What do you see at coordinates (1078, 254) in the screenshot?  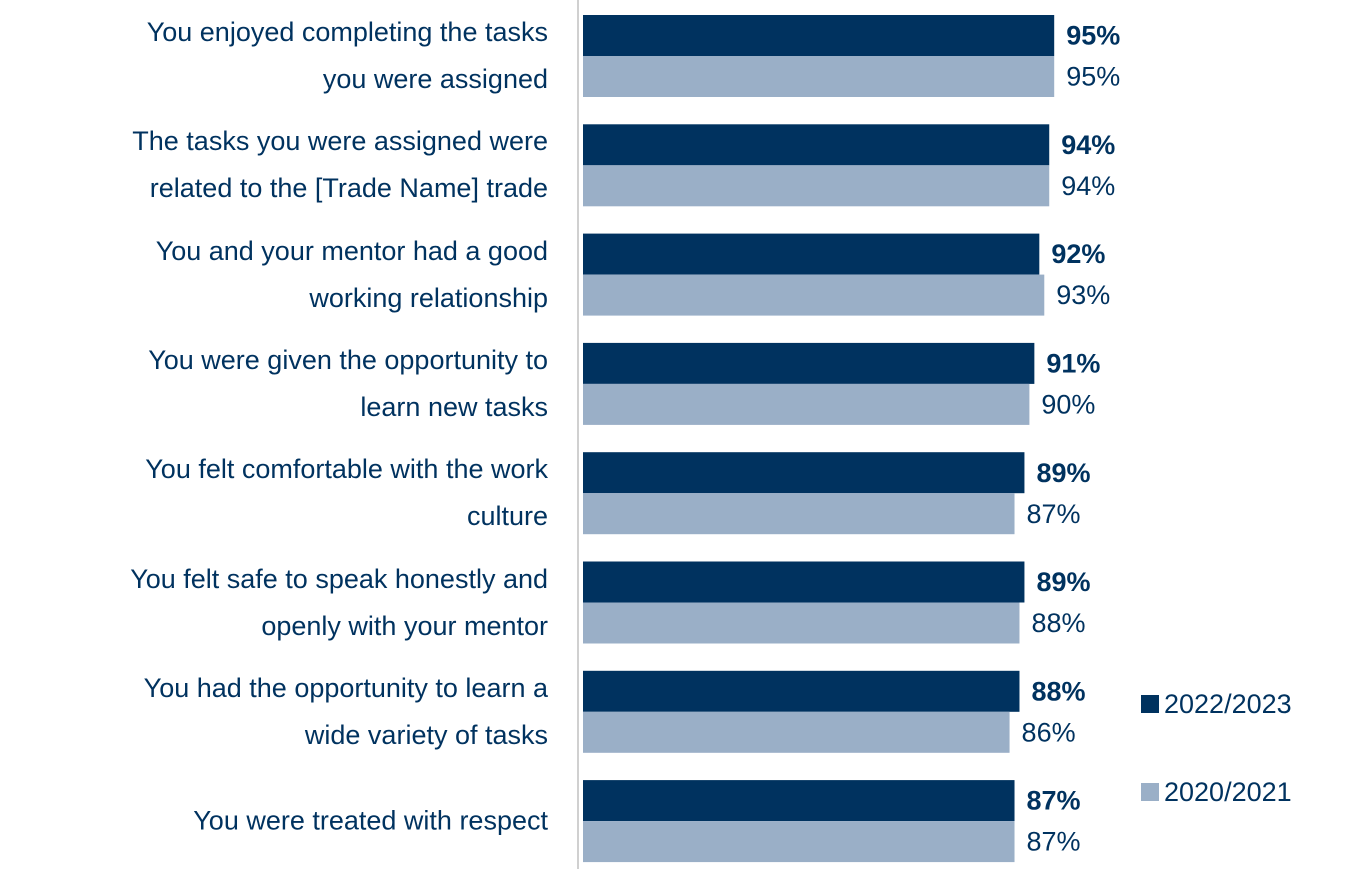 I see `value-label: 92%` at bounding box center [1078, 254].